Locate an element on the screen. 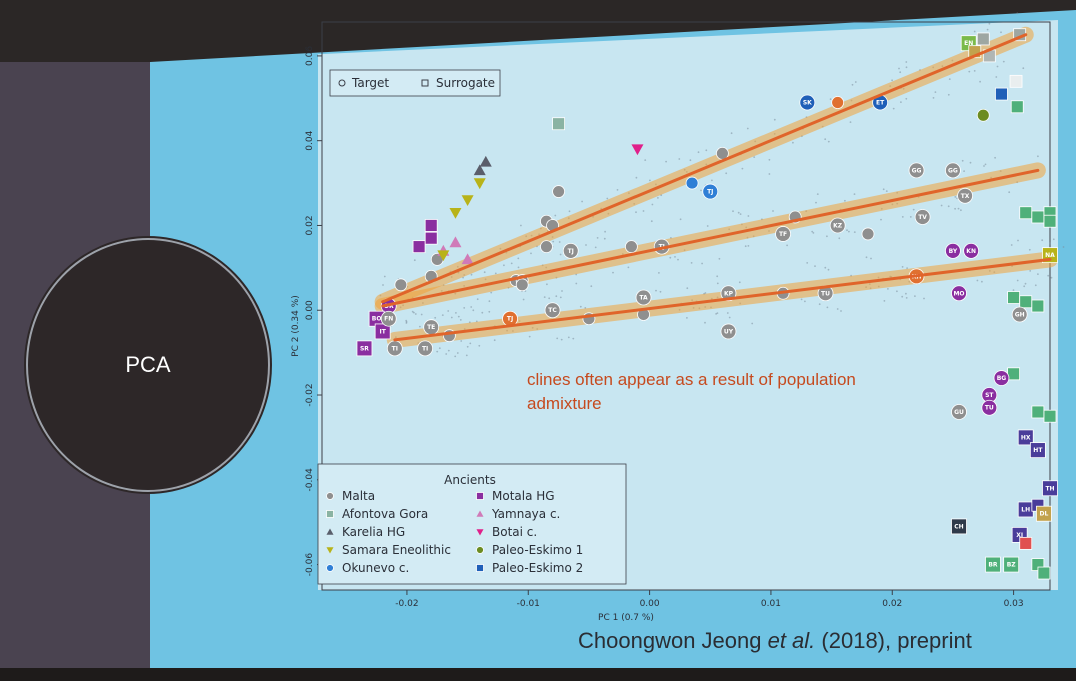 The image size is (1076, 681). shape-legend: Target Surrogate is located at coordinates (415, 83).